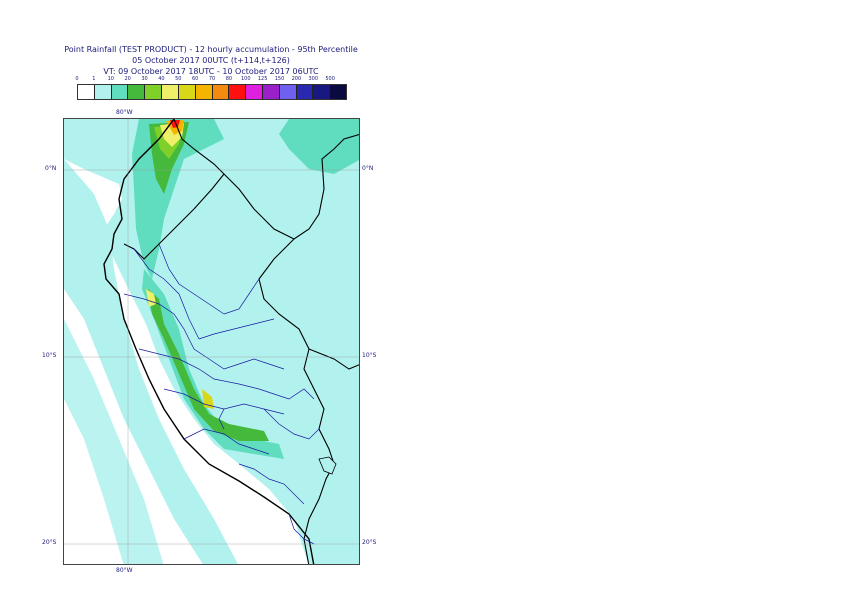  Describe the element at coordinates (161, 79) in the screenshot. I see `legend-label: 40` at that location.